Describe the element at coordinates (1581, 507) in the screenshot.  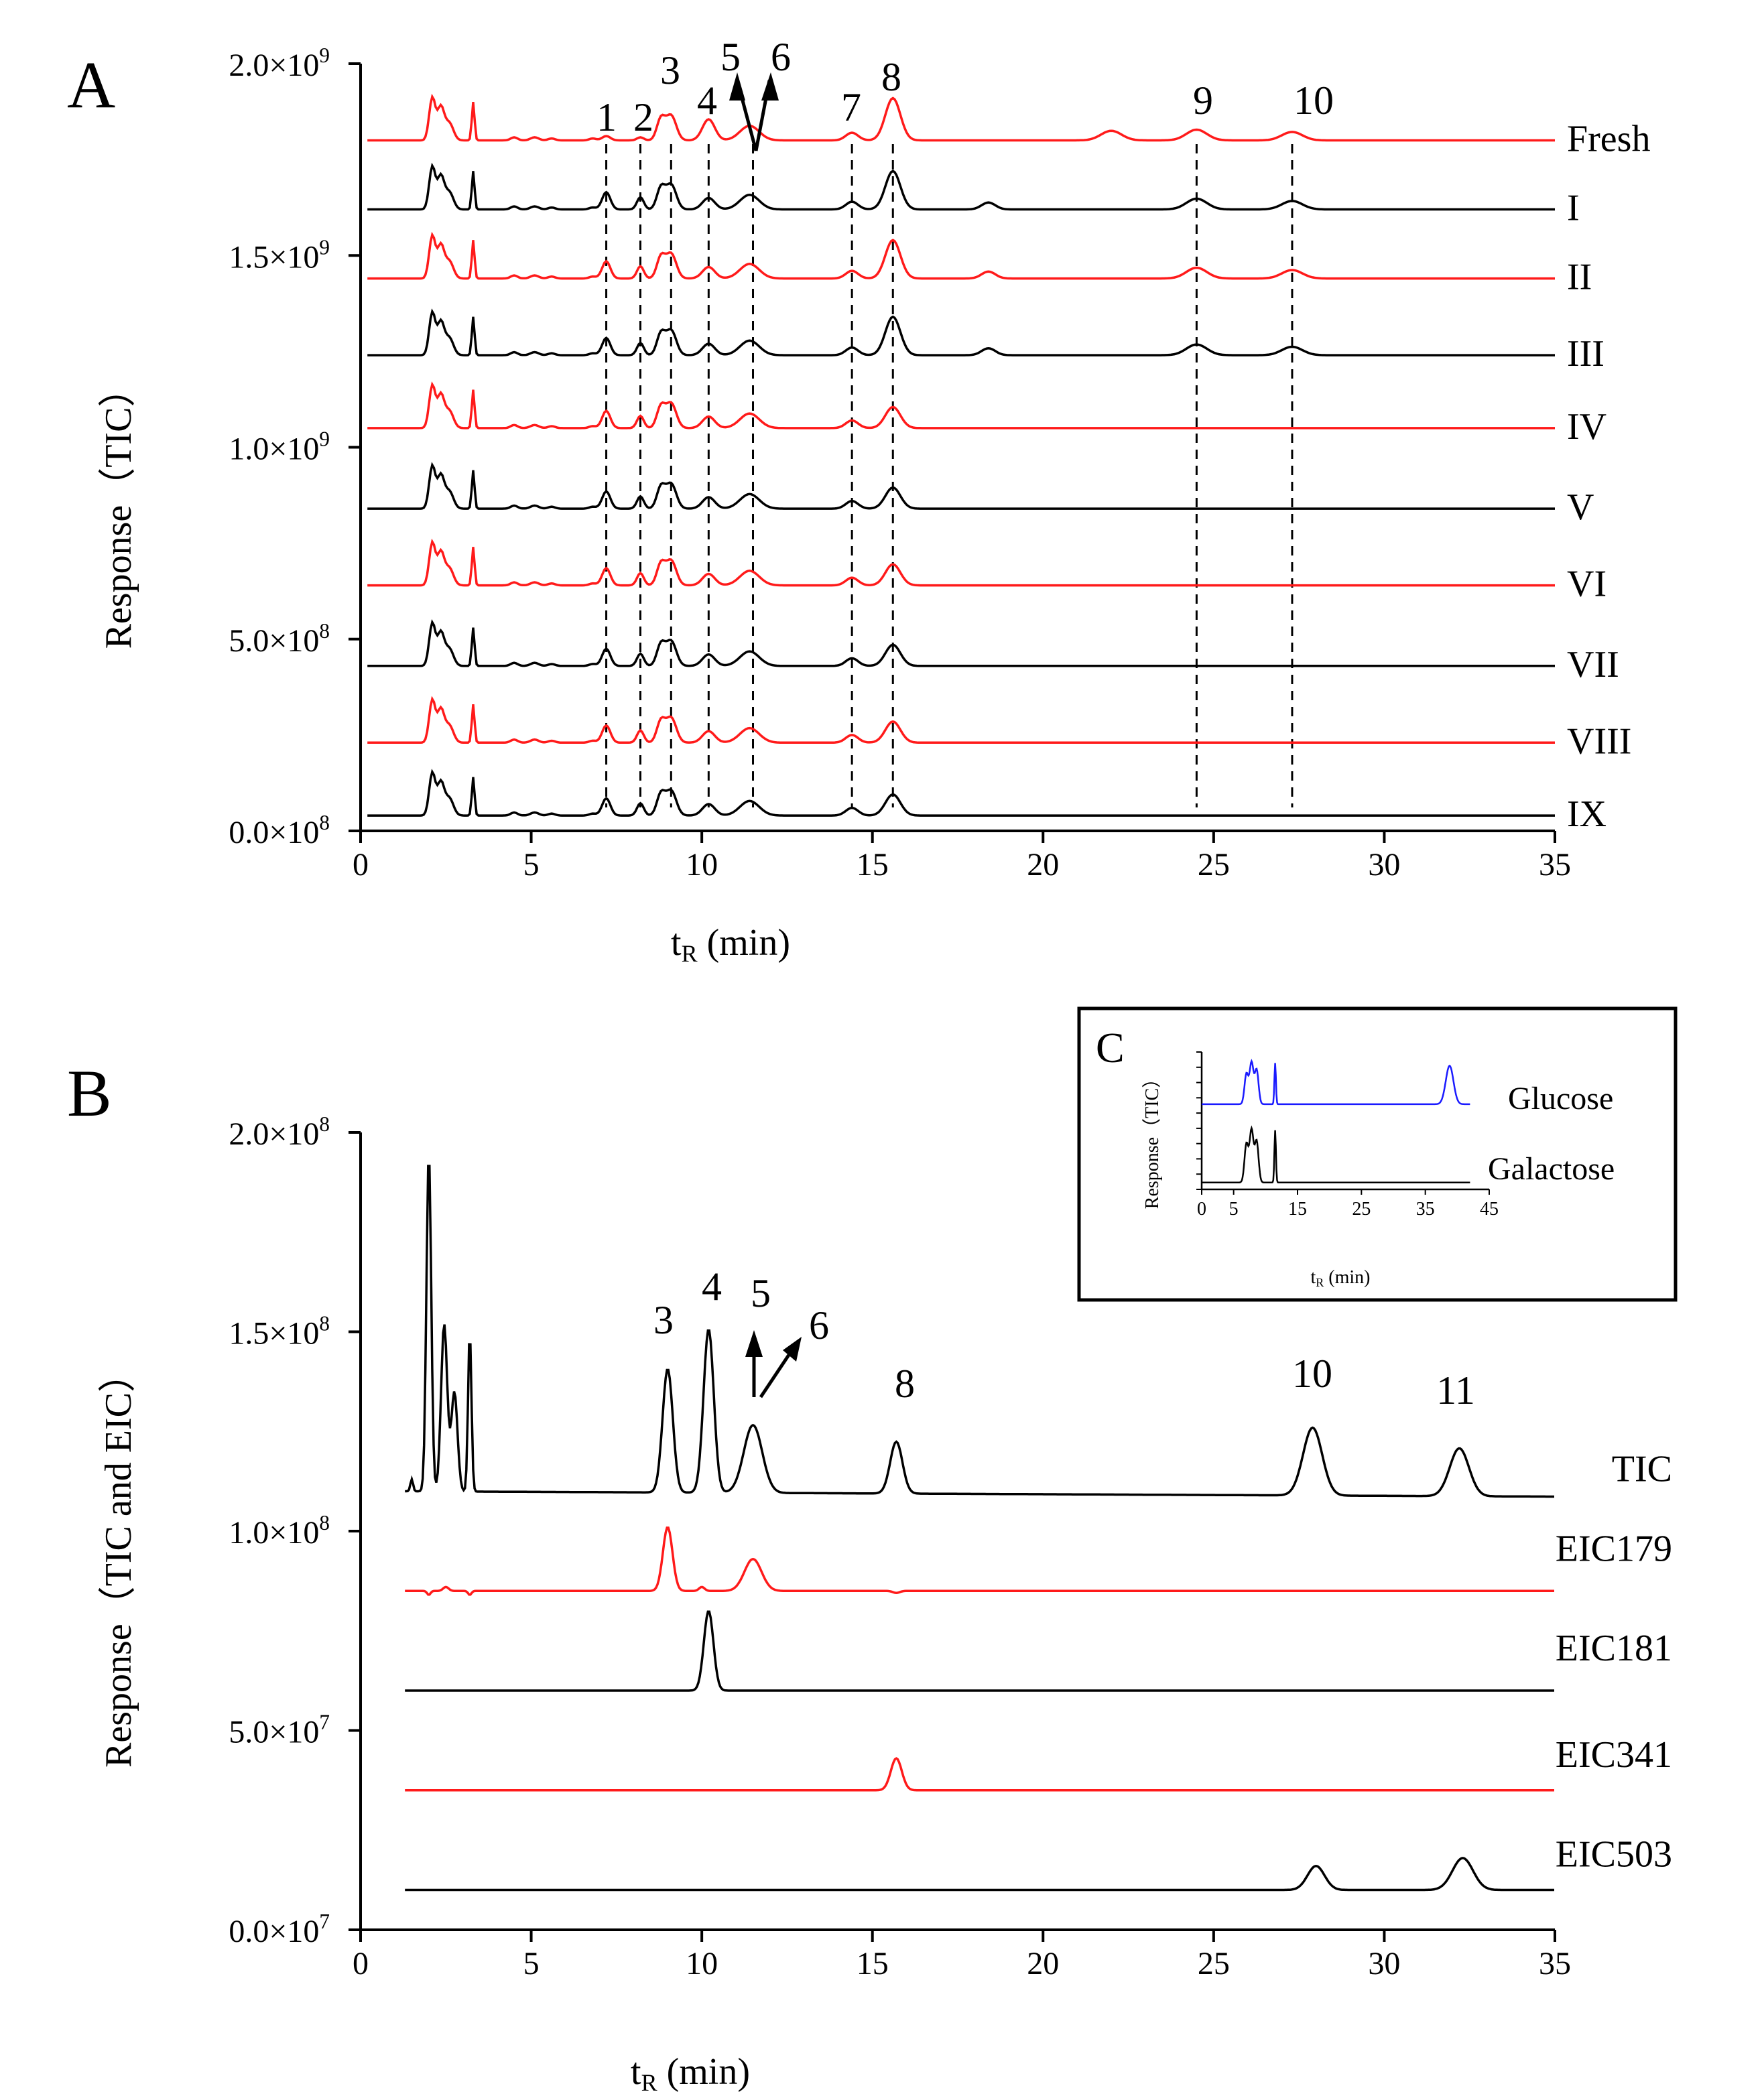
I see `trace-label-v: V` at that location.